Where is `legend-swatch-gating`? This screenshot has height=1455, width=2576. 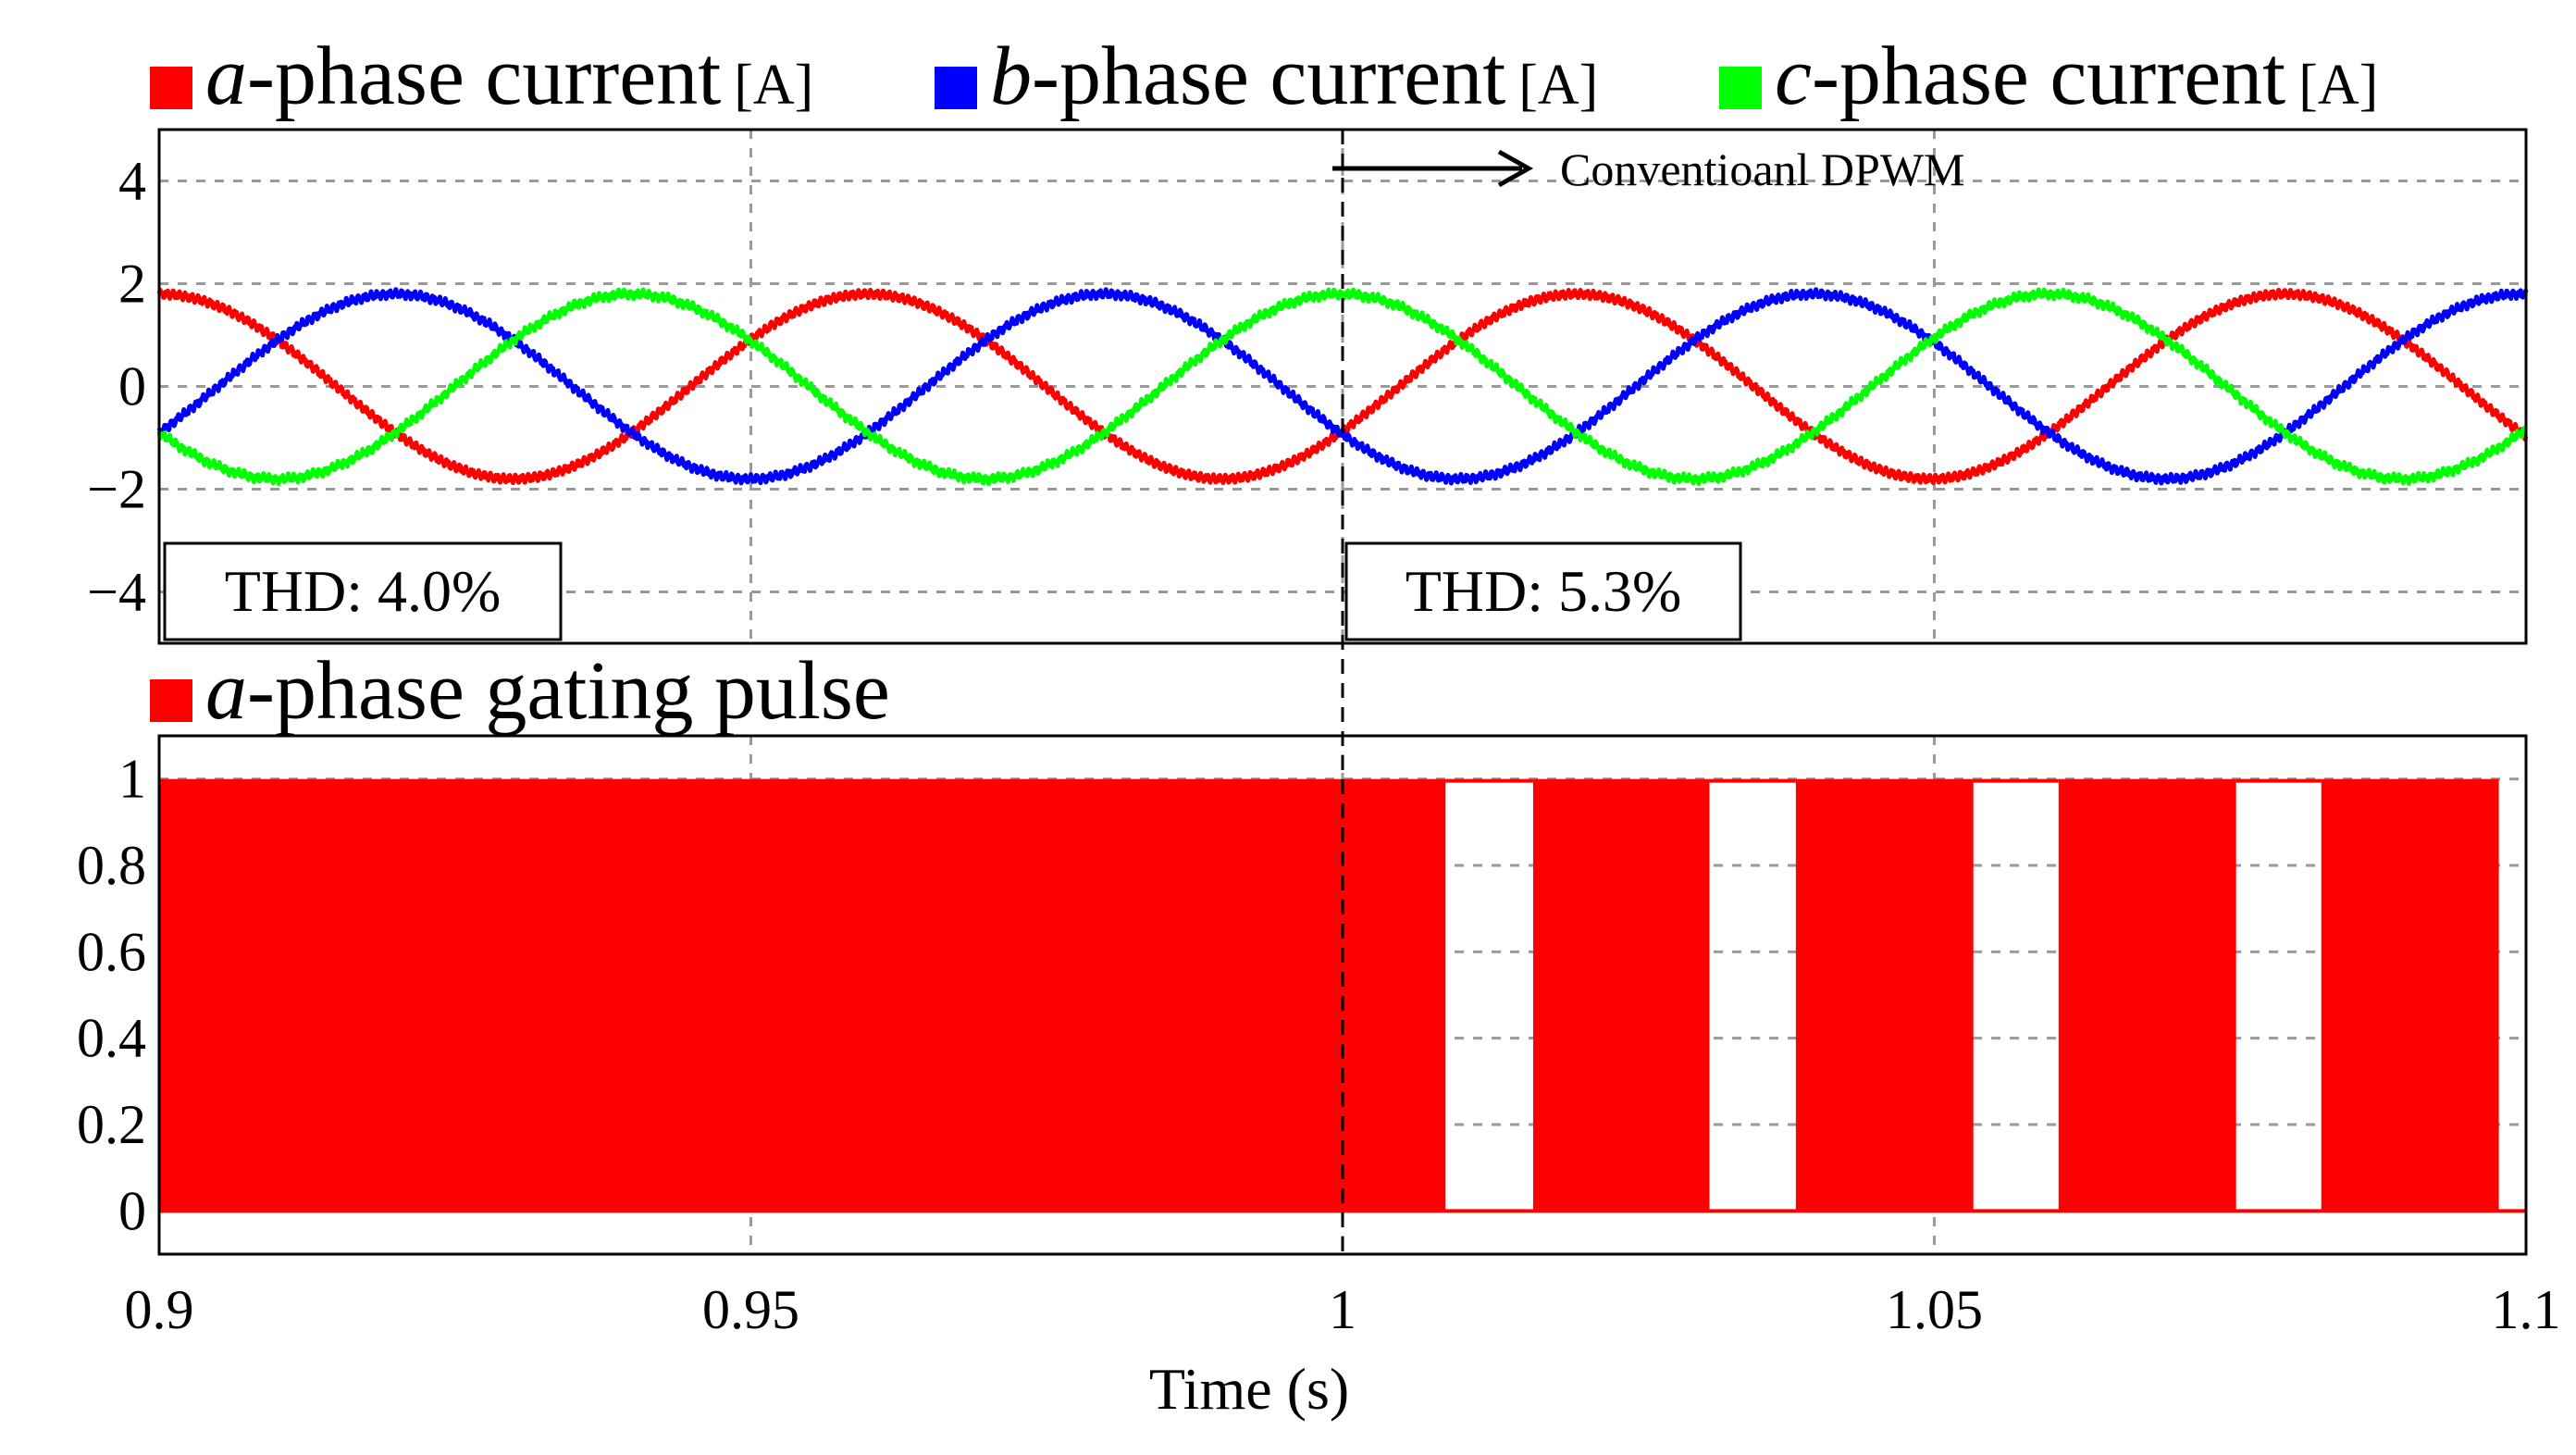
legend-swatch-gating is located at coordinates (171, 700).